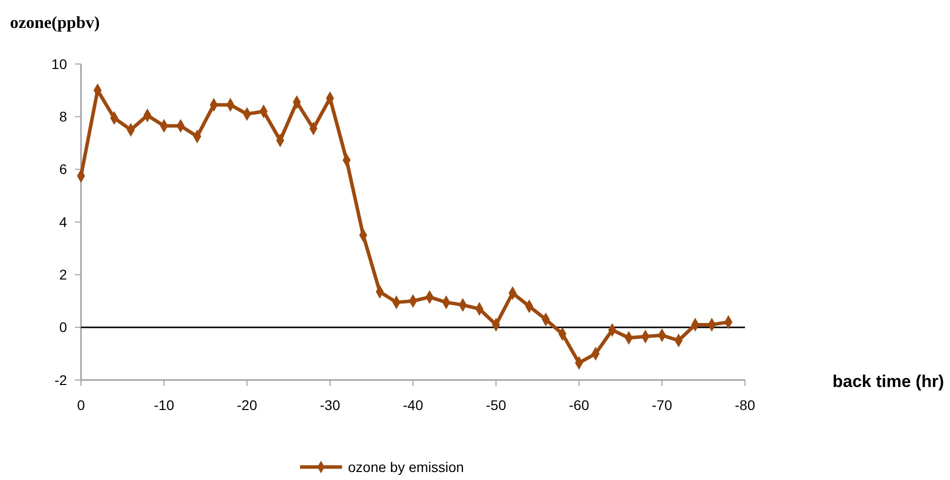 Image resolution: width=950 pixels, height=480 pixels. What do you see at coordinates (888, 381) in the screenshot?
I see `x-axis-title: back time (hr)` at bounding box center [888, 381].